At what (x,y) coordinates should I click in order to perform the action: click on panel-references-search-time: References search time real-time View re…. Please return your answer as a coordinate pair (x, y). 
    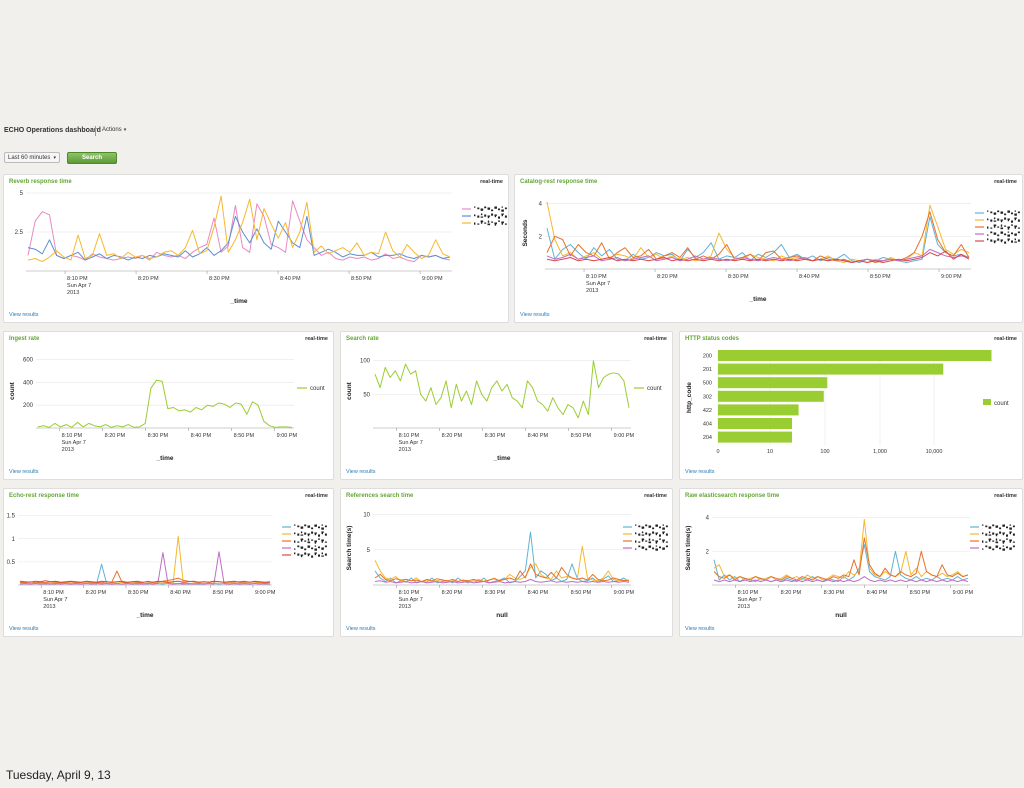
    Looking at the image, I should click on (506, 562).